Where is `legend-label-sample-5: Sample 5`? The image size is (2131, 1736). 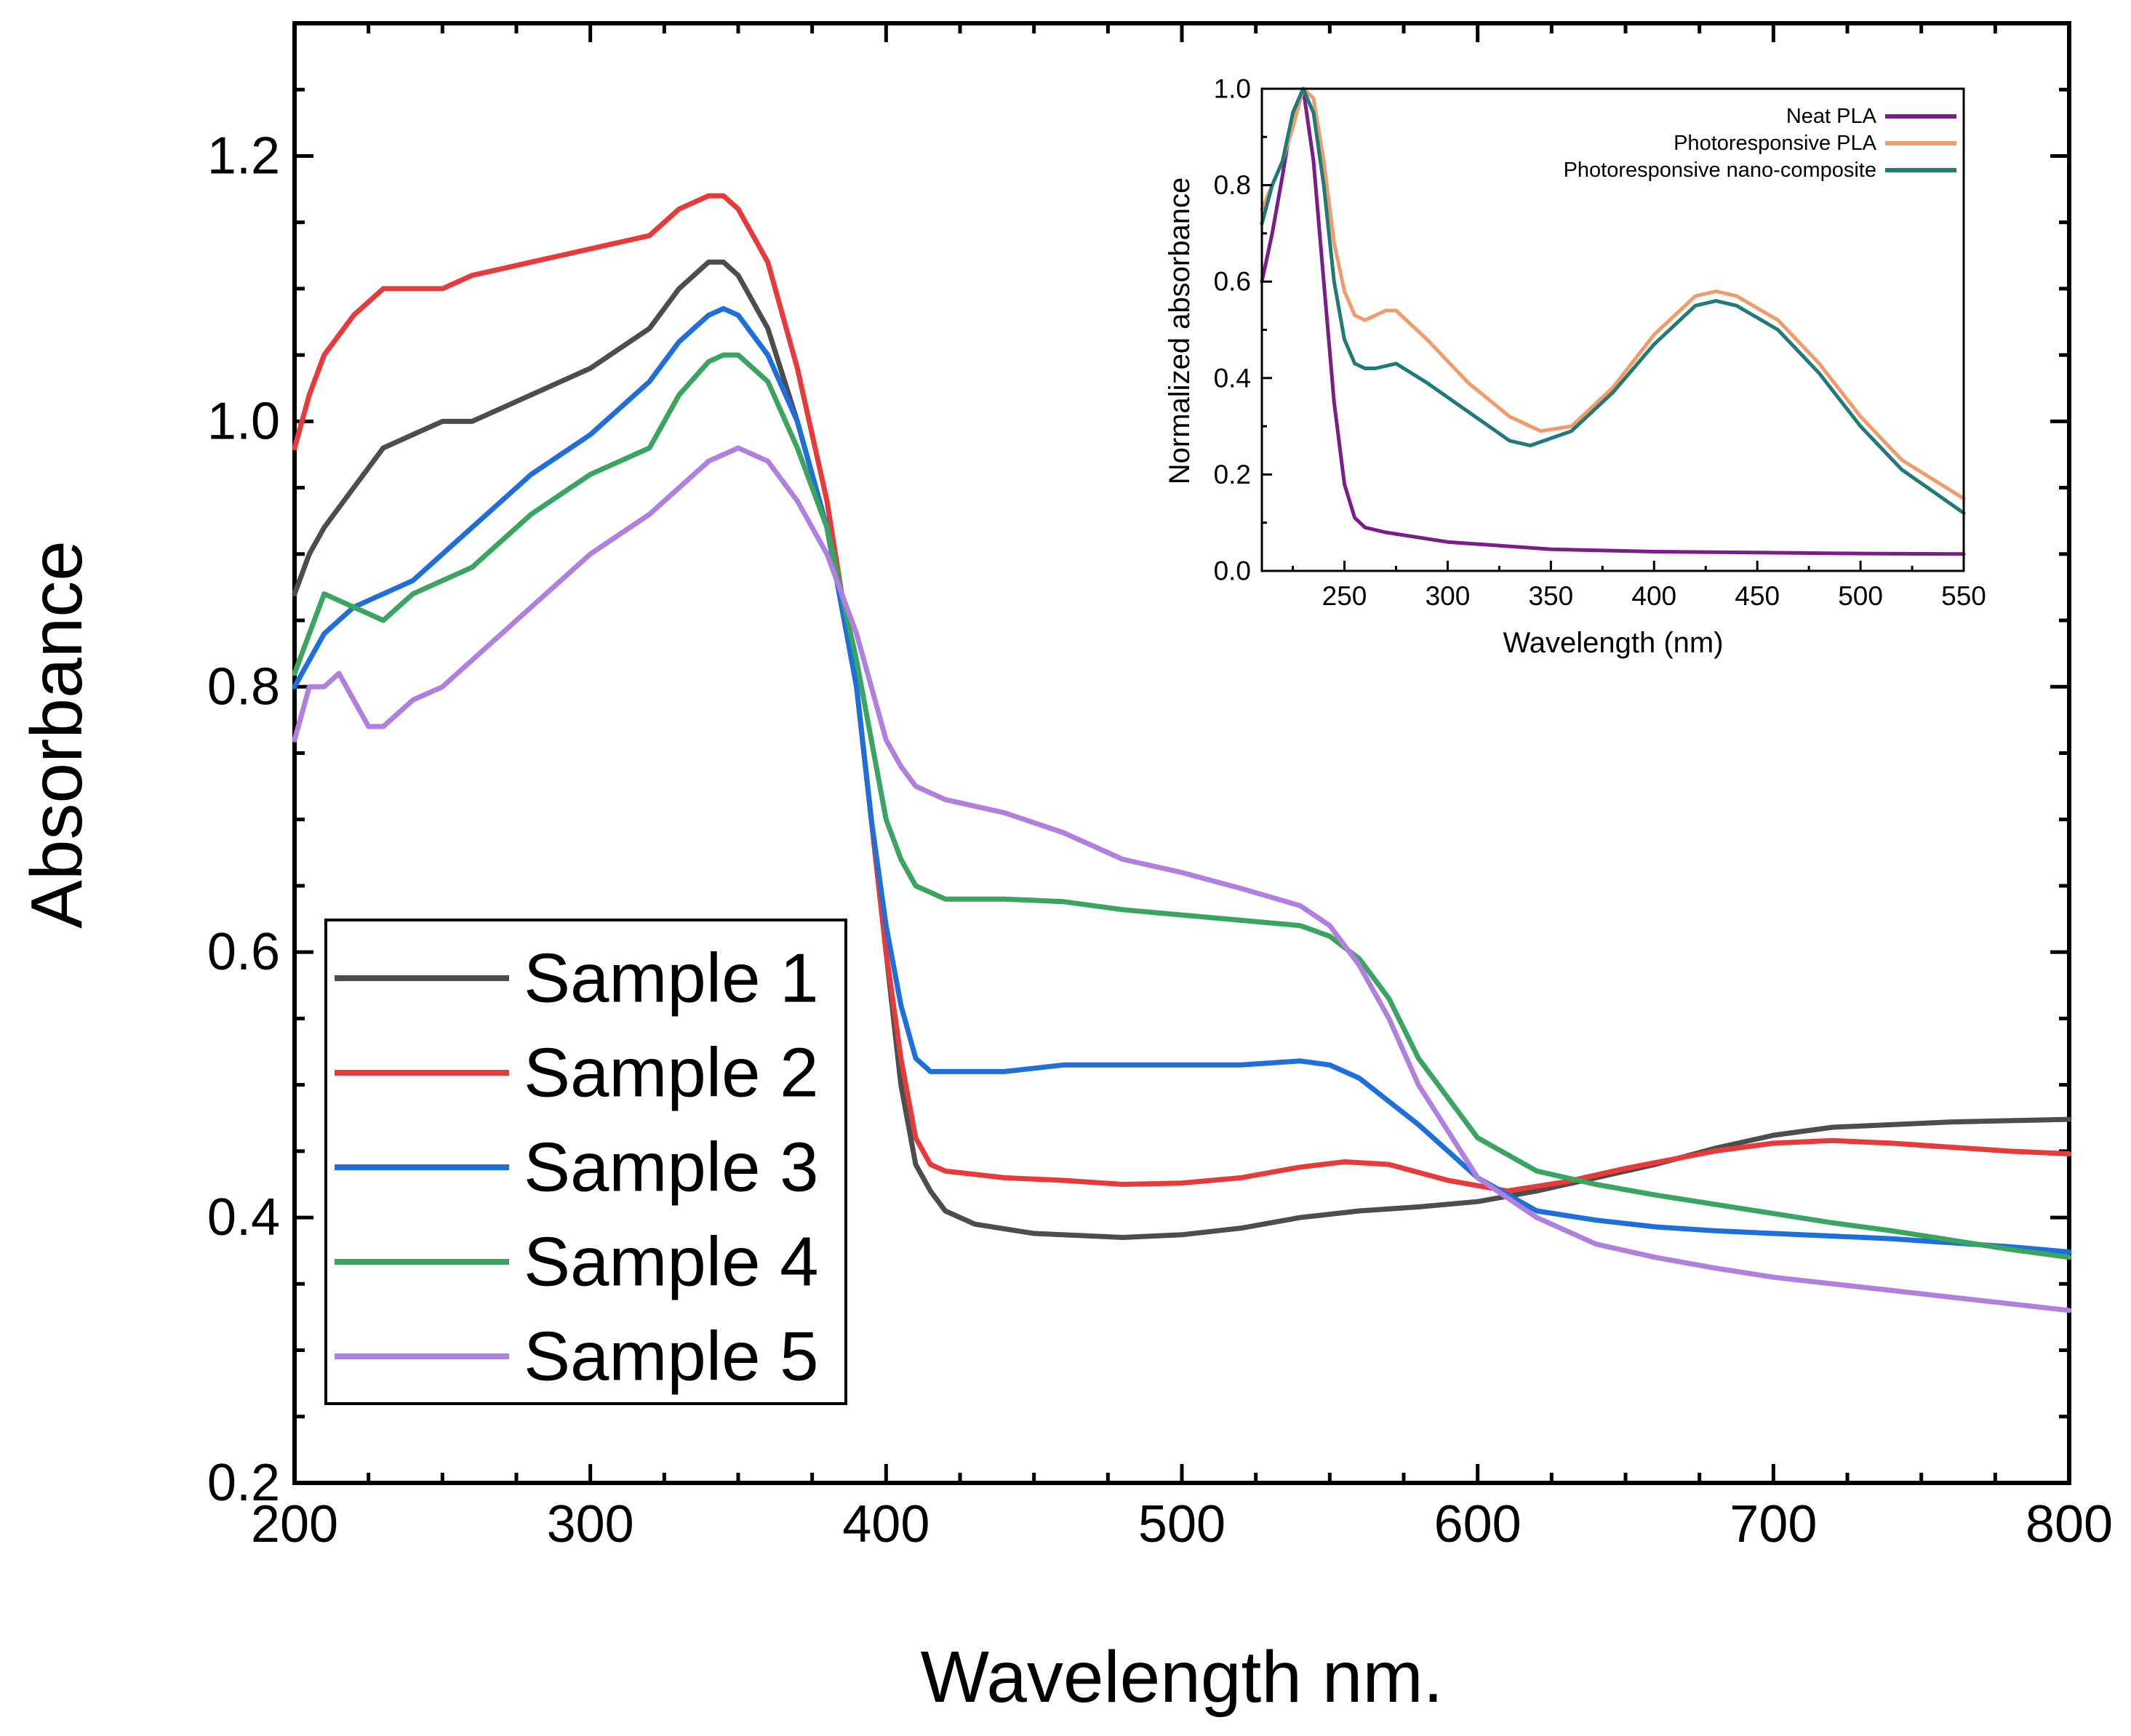
legend-label-sample-5: Sample 5 is located at coordinates (671, 1357).